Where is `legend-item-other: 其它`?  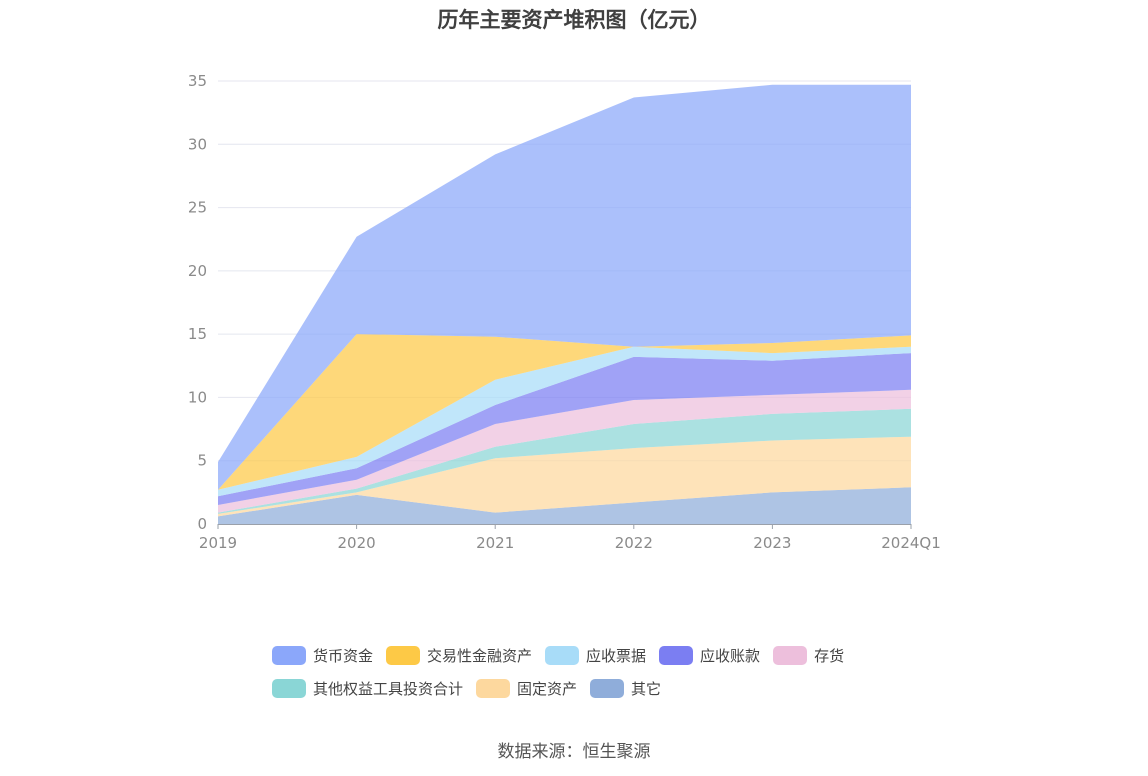
legend-item-other: 其它 is located at coordinates (625, 688).